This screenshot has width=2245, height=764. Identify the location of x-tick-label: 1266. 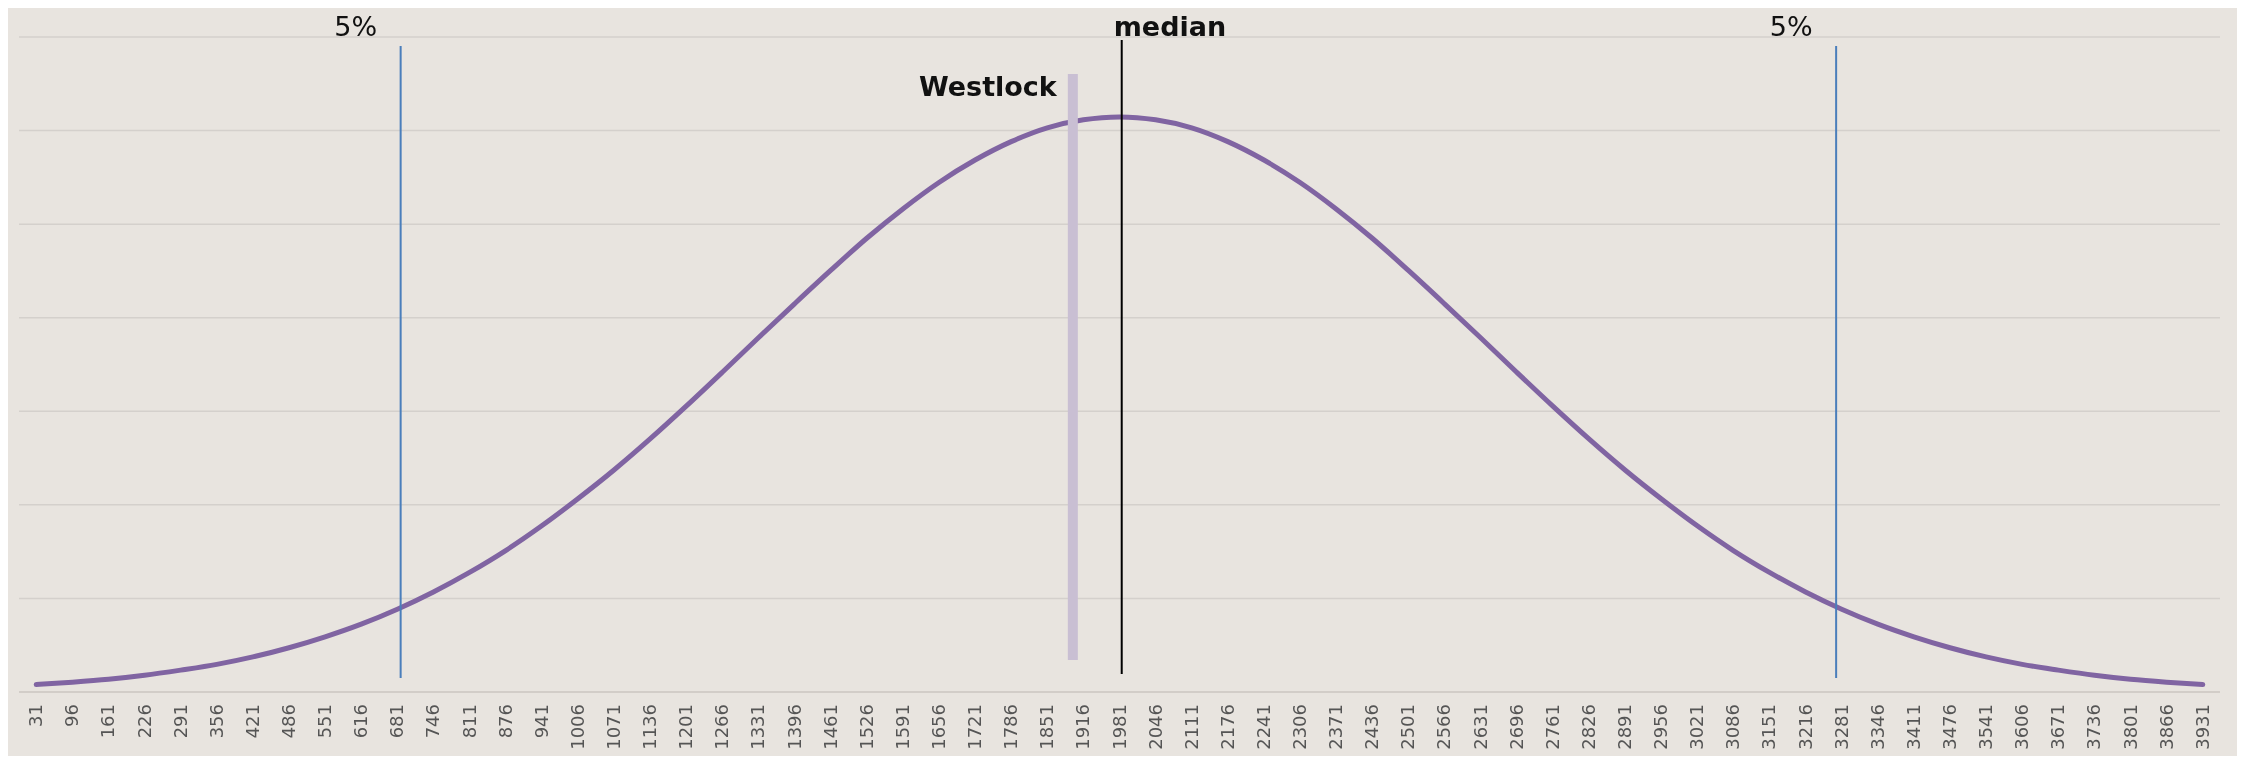
(722, 727).